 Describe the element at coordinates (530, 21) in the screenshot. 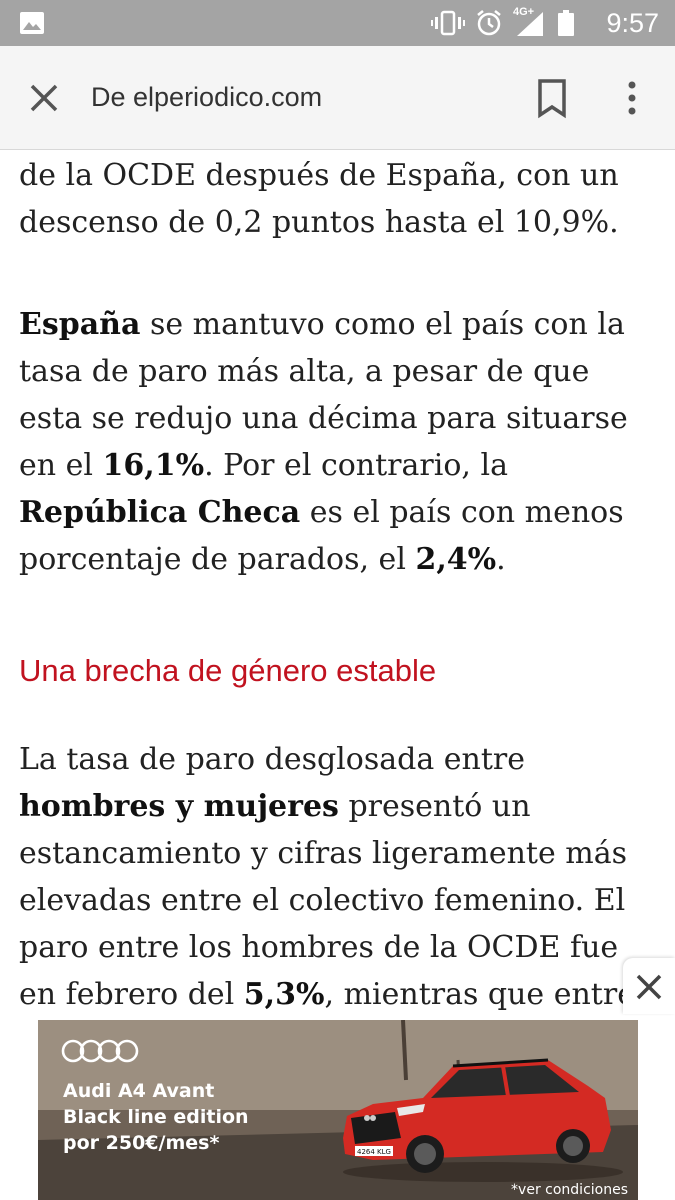

I see `signal-icon: 4G+` at that location.